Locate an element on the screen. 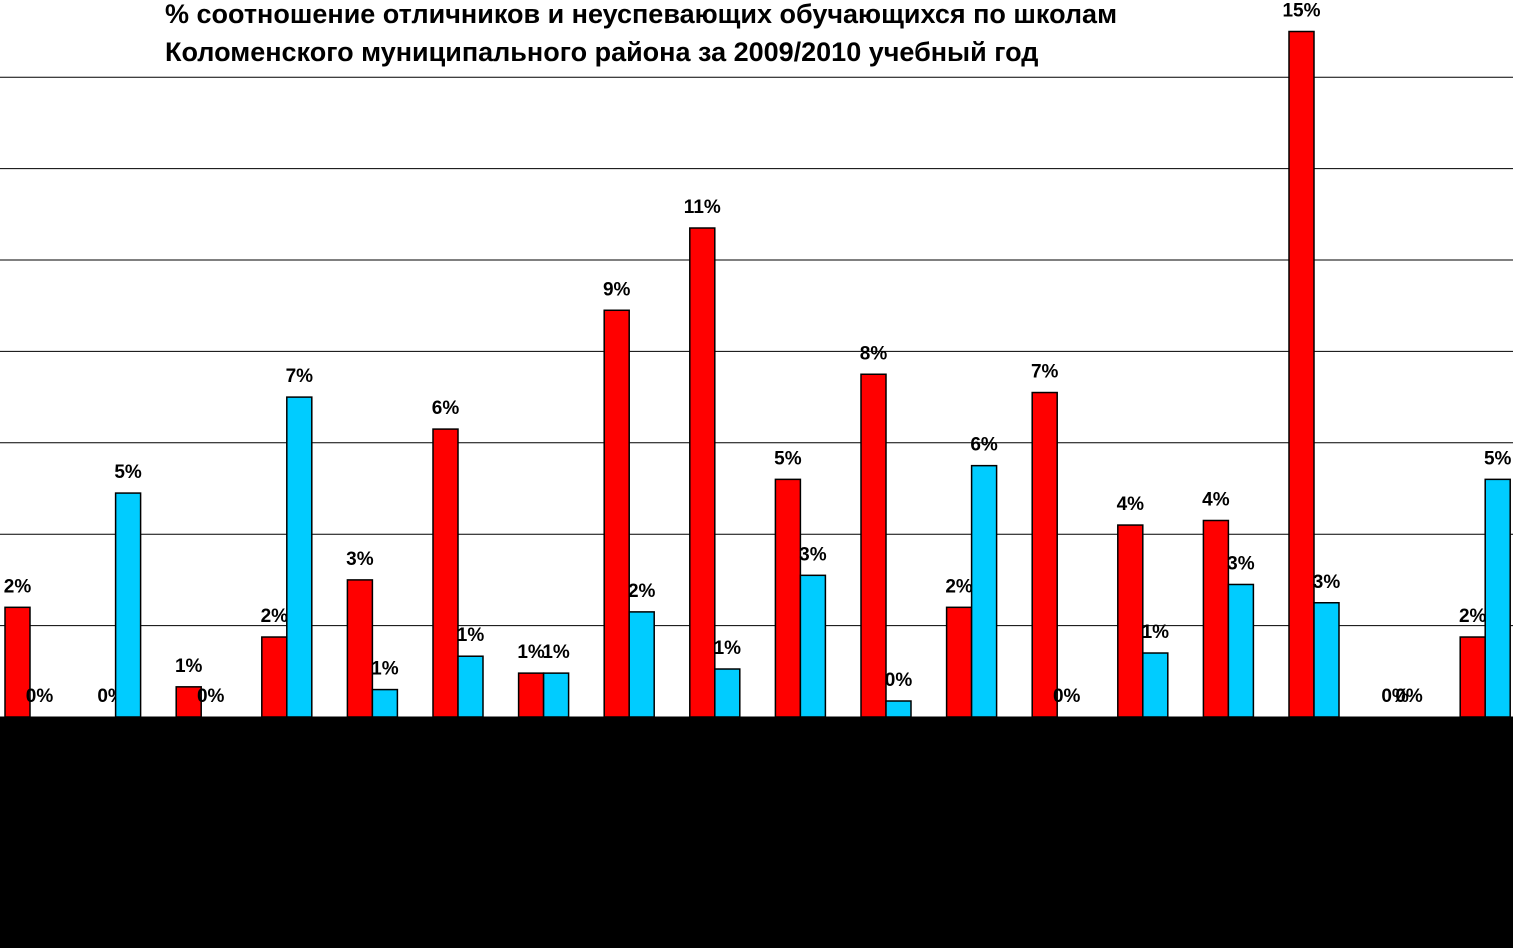 This screenshot has height=948, width=1513. value-label: 9% is located at coordinates (617, 289).